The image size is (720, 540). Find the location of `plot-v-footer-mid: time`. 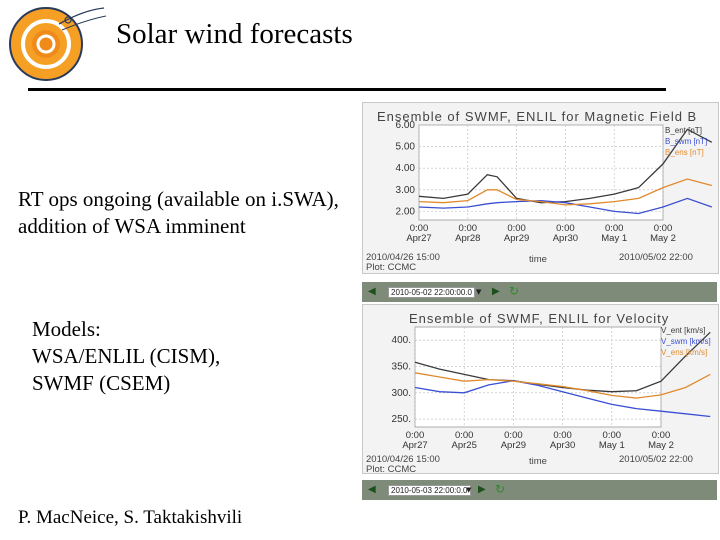

plot-v-footer-mid: time is located at coordinates (538, 461).